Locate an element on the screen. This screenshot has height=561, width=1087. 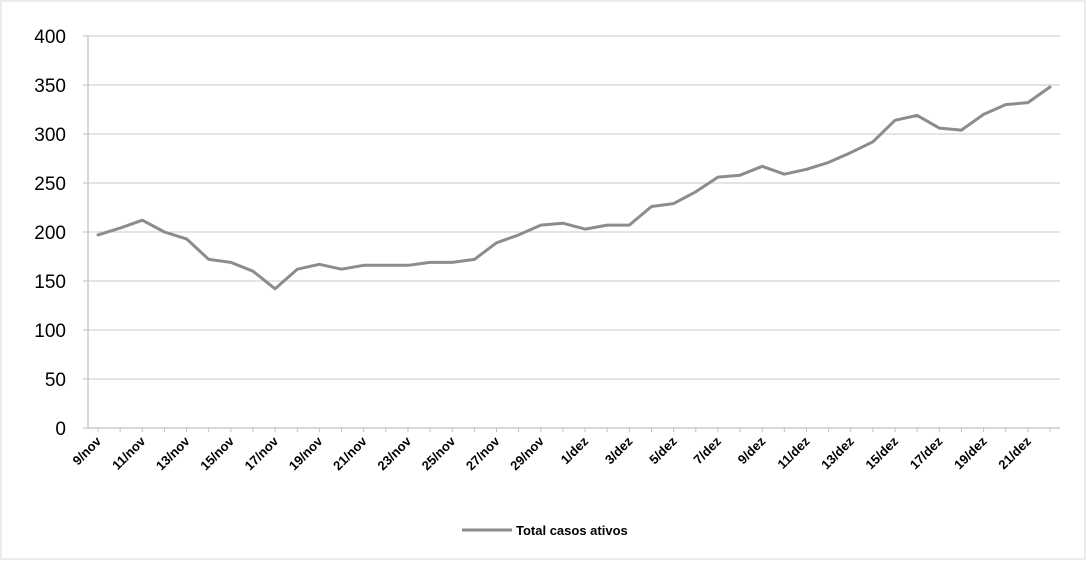
y-axis-tick-labels: 0 50 100 150 200 250 300 350 400 is located at coordinates (50, 233).